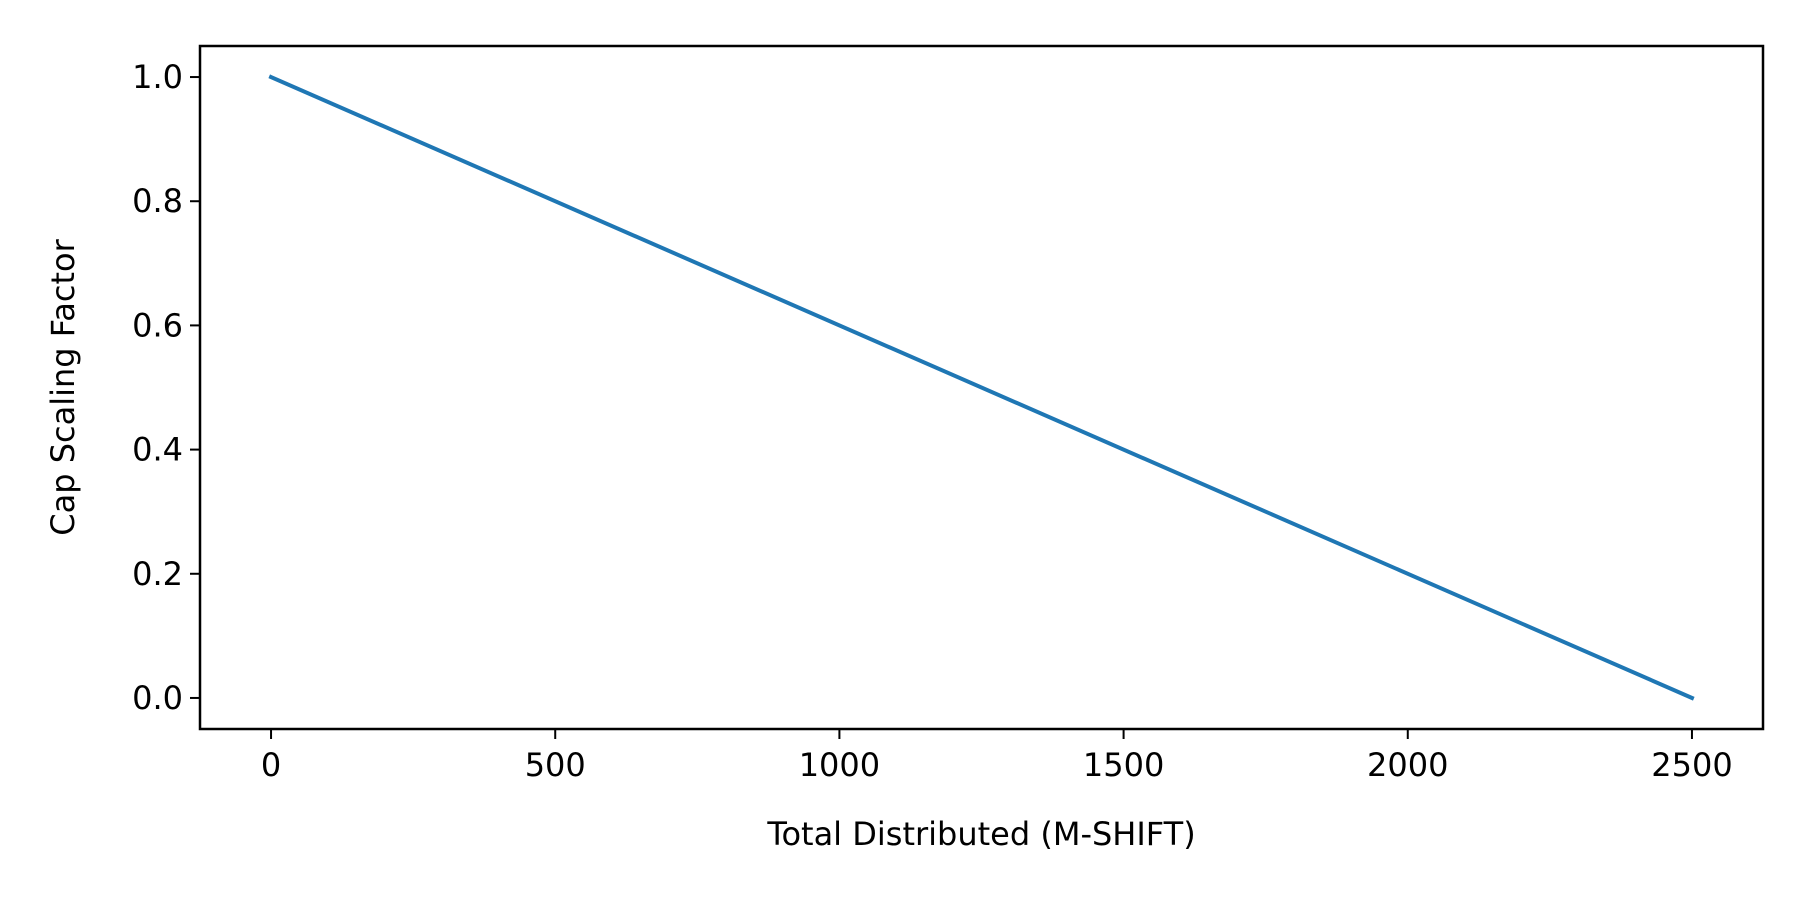 The height and width of the screenshot is (900, 1800). Describe the element at coordinates (1123, 765) in the screenshot. I see `x-tick-label: 1500` at that location.